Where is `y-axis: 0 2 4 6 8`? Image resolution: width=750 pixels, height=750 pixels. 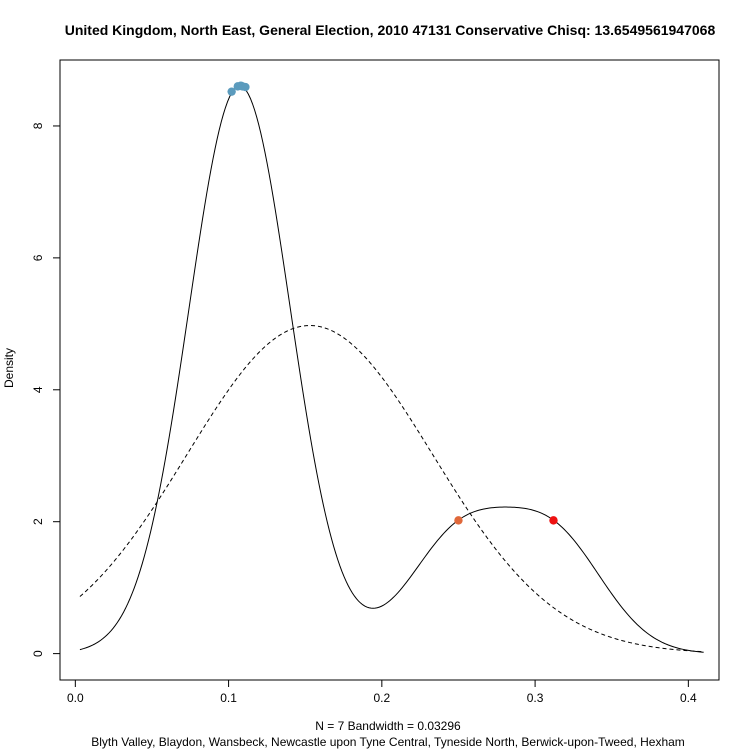
y-axis: 0 2 4 6 8 is located at coordinates (46, 389).